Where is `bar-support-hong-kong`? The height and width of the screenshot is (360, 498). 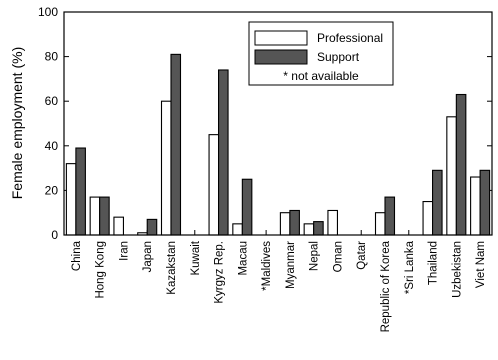 bar-support-hong-kong is located at coordinates (104, 216).